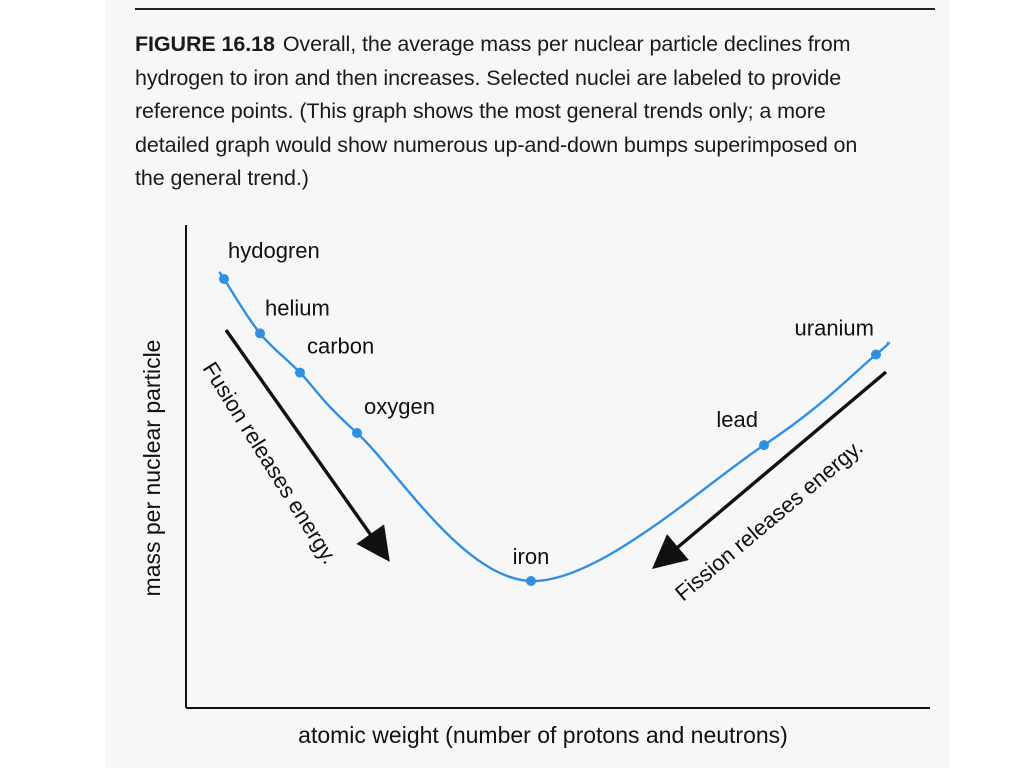 The height and width of the screenshot is (768, 1024). What do you see at coordinates (300, 372) in the screenshot?
I see `point-carbon` at bounding box center [300, 372].